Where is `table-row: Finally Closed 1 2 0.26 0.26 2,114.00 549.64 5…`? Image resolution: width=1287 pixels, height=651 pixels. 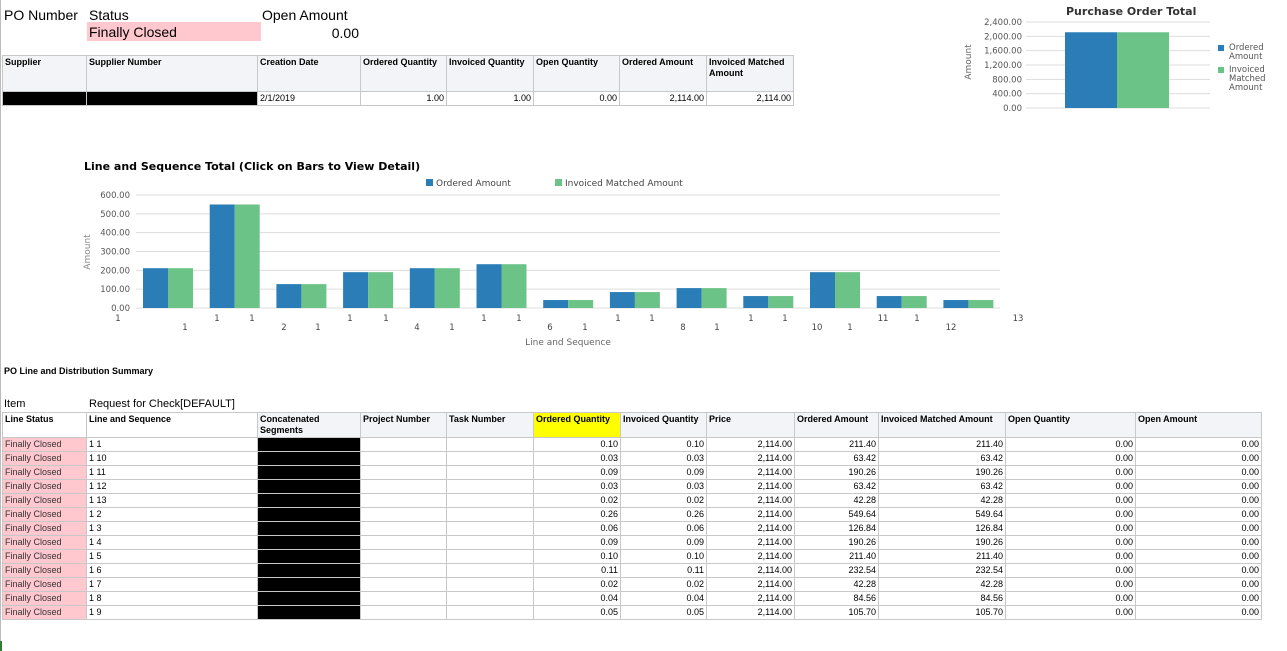
table-row: Finally Closed 1 2 0.26 0.26 2,114.00 549.64 5… is located at coordinates (632, 514).